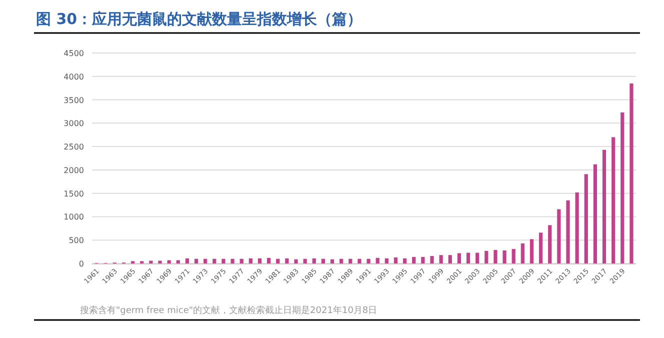 The image size is (664, 338). Describe the element at coordinates (74, 53) in the screenshot. I see `y-tick-label: 4500` at that location.